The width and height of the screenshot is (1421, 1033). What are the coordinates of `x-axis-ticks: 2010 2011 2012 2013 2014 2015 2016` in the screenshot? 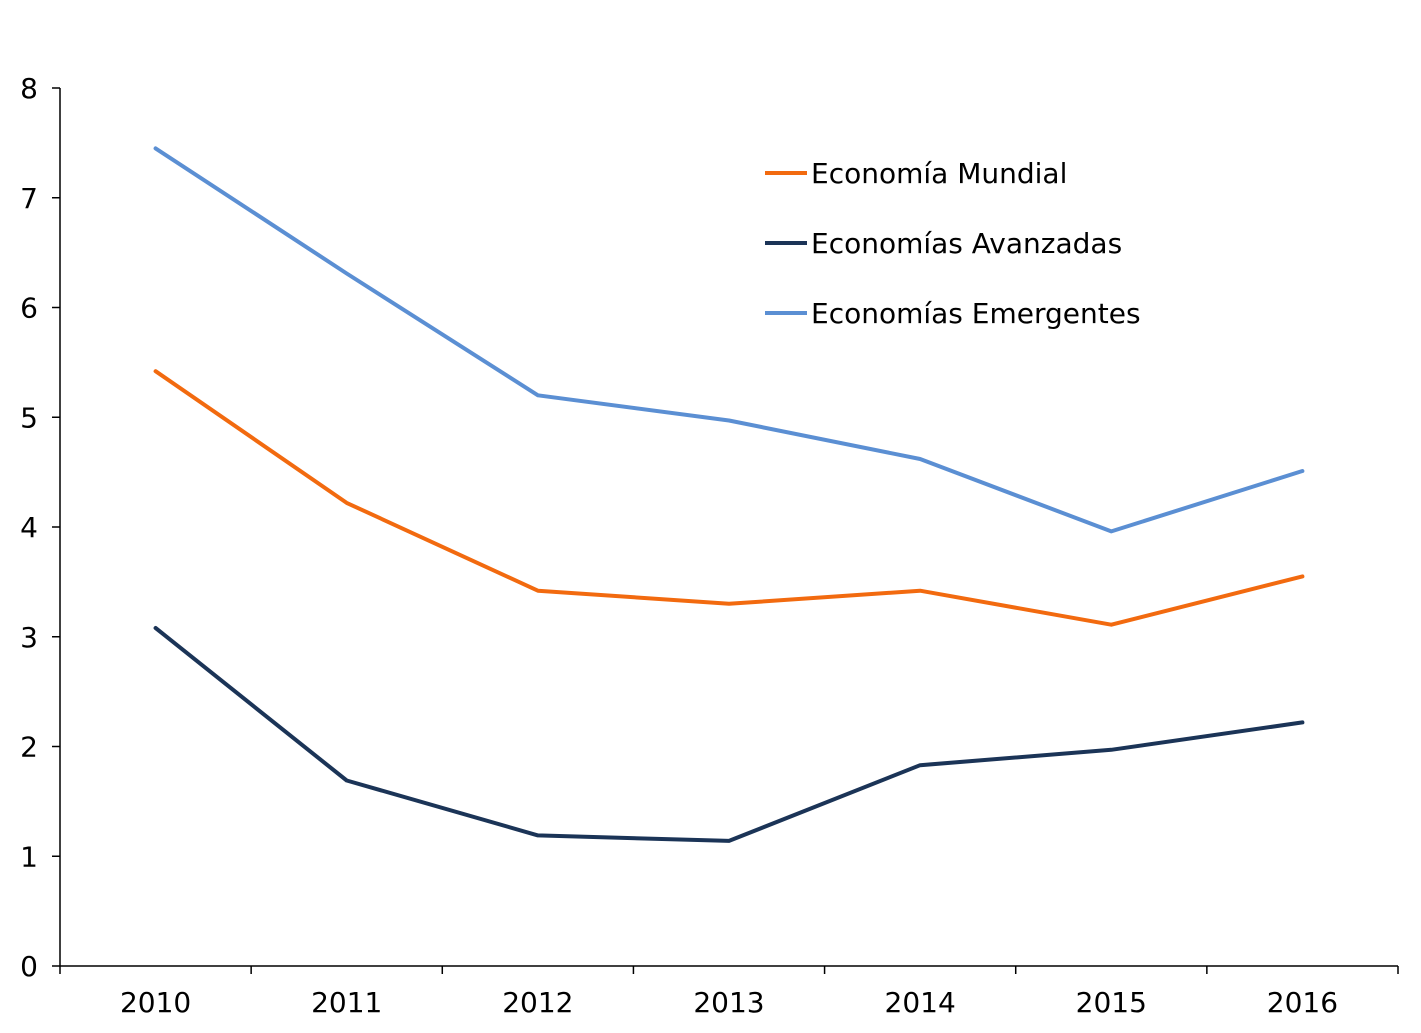 It's located at (729, 992).